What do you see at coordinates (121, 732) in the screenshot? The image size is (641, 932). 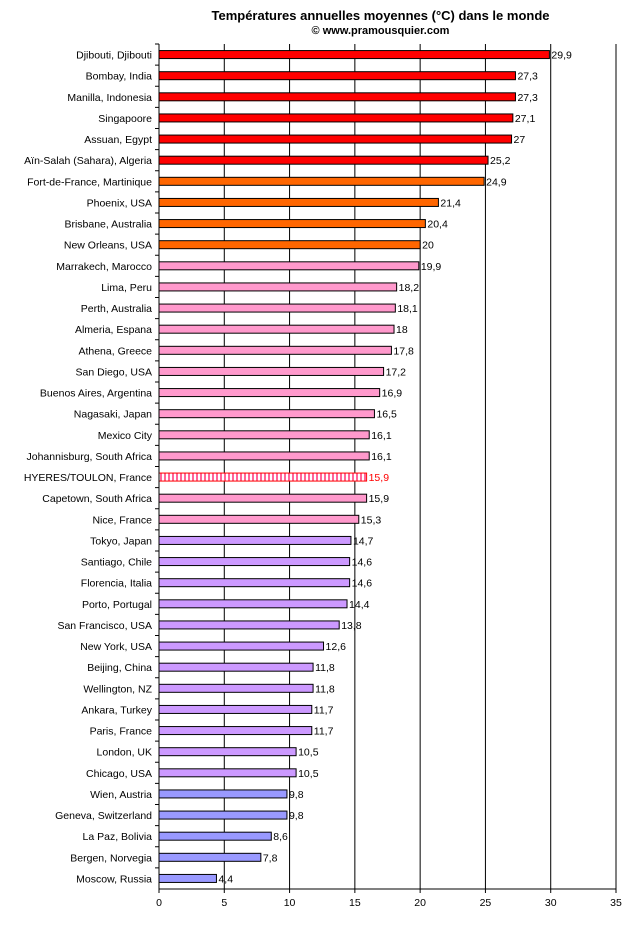 I see `category-label: Paris, France` at bounding box center [121, 732].